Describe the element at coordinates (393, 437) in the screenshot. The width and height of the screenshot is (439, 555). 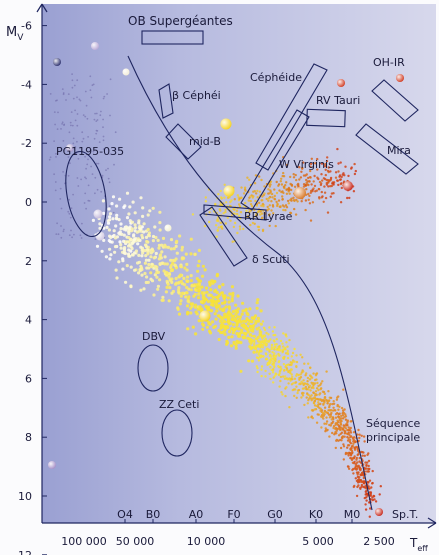
I see `label-sequence-line2: principale` at that location.